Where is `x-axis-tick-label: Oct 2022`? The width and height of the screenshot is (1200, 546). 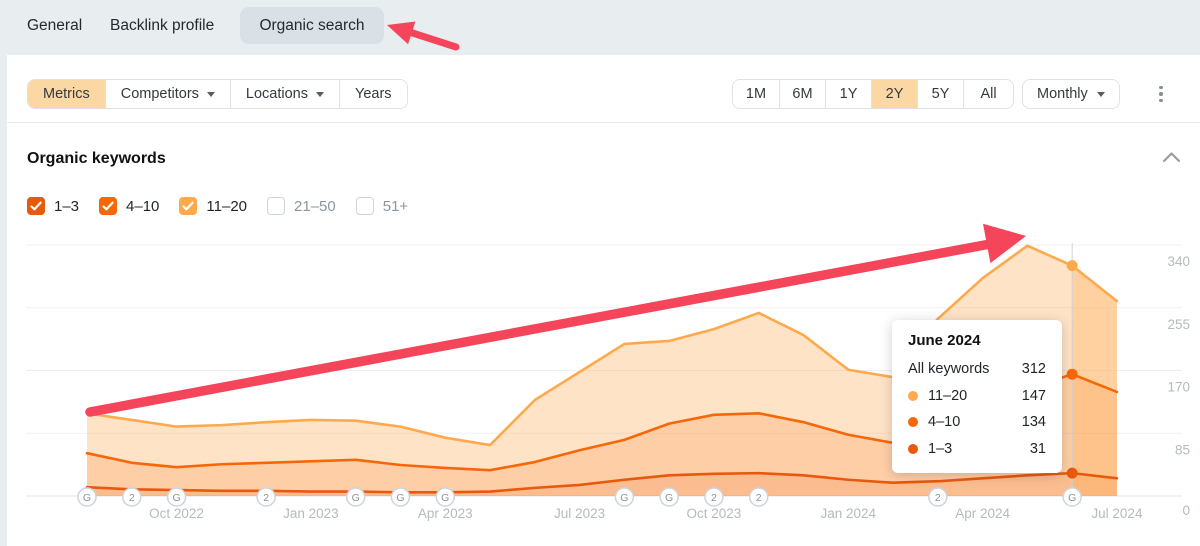 x-axis-tick-label: Oct 2022 is located at coordinates (176, 513).